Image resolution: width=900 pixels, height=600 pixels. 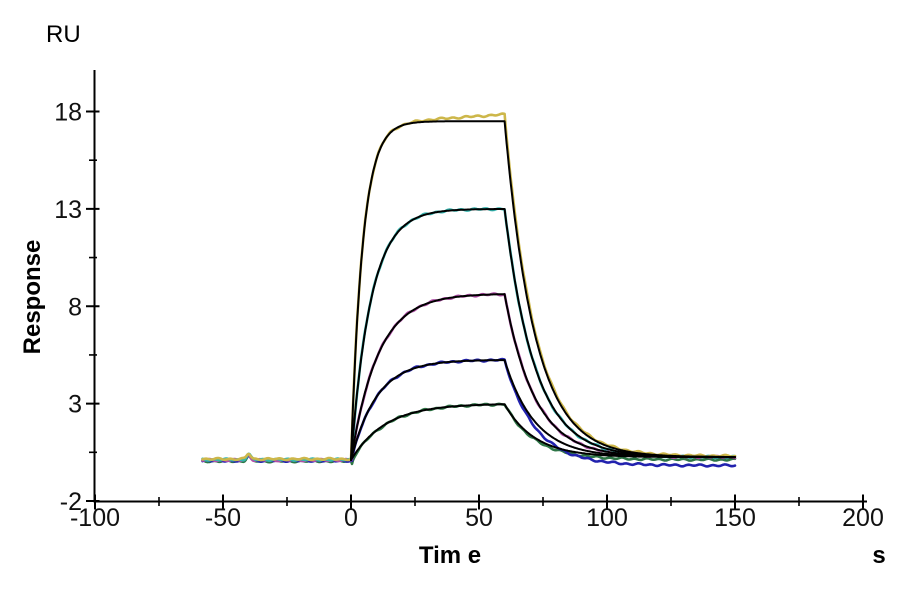 I want to click on y-tick-label: 3, so click(x=75, y=405).